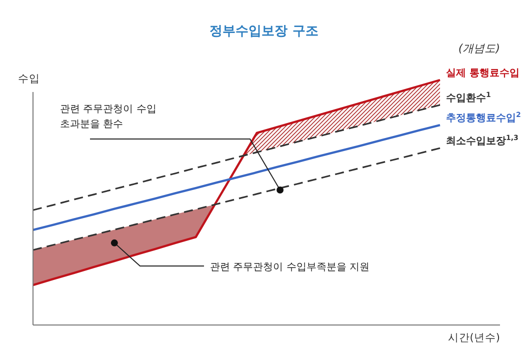 The width and height of the screenshot is (529, 349). I want to click on chart-title: 정부수입보장 구조, so click(264, 31).